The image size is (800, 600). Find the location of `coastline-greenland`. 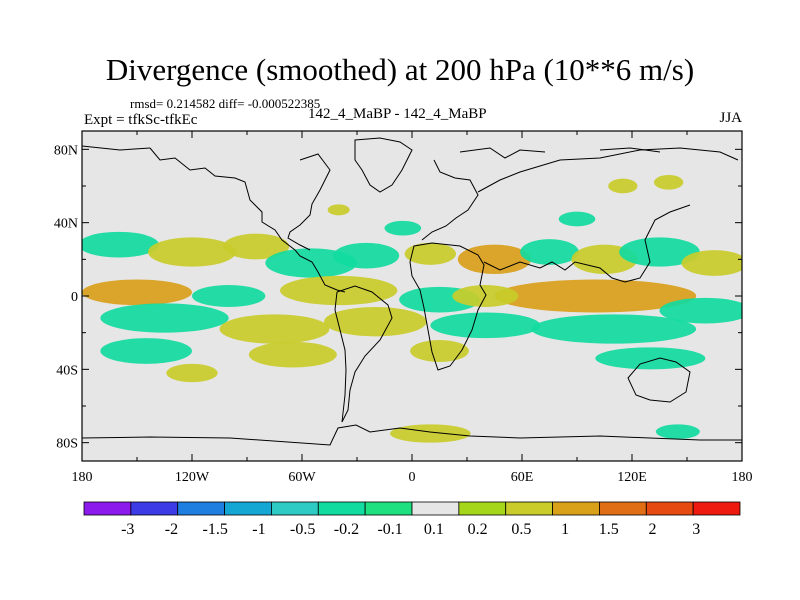

coastline-greenland is located at coordinates (383, 165).